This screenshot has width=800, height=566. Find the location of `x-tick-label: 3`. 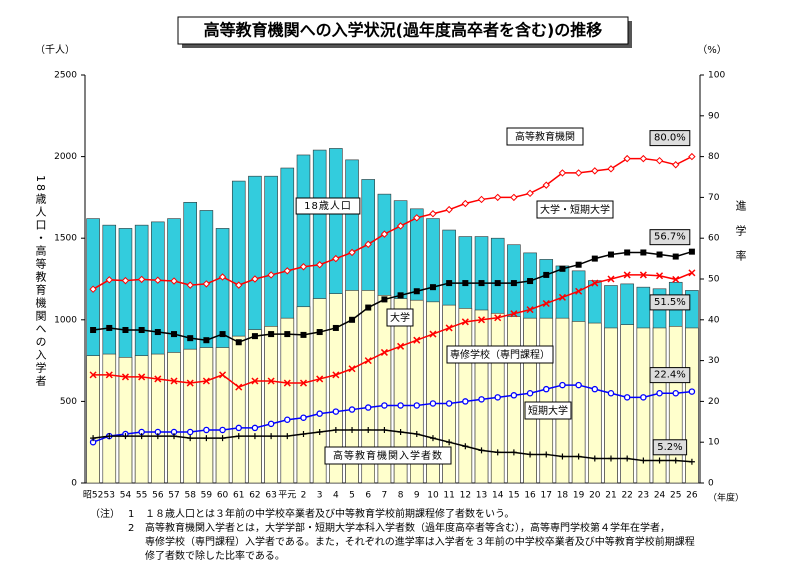

x-tick-label: 3 is located at coordinates (320, 496).